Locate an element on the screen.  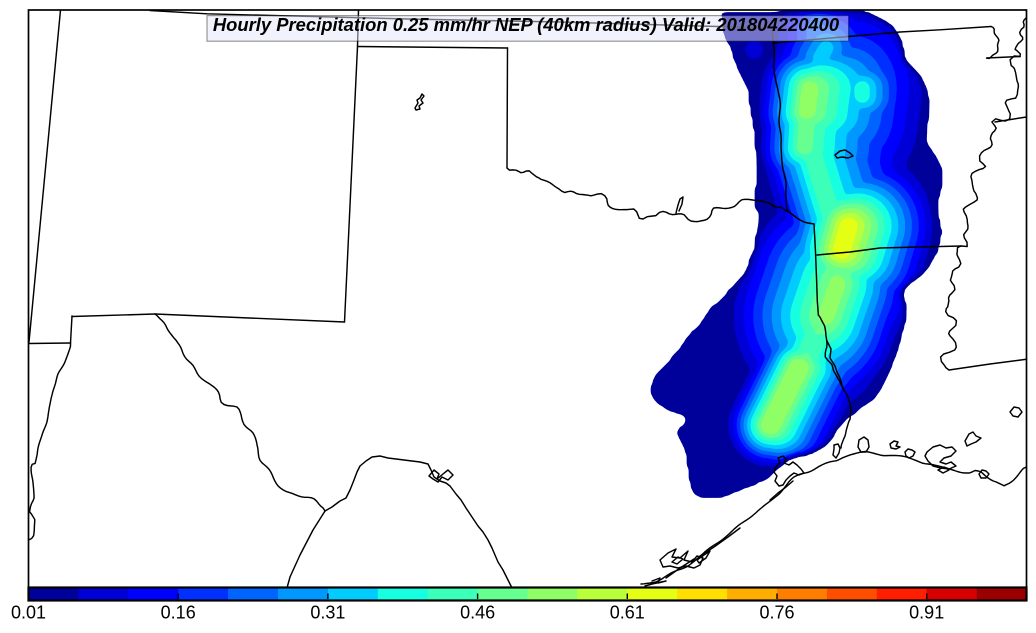
svg-text: 0.16 is located at coordinates (178, 613).